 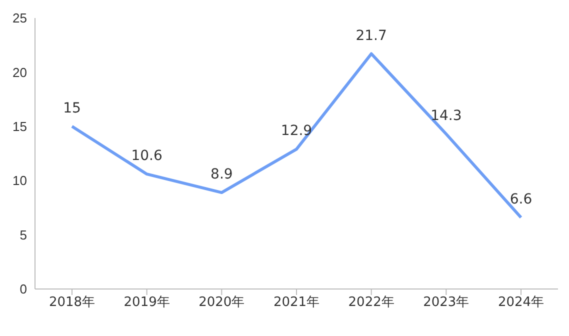 I want to click on y-tick-label: 25, so click(x=19, y=18).